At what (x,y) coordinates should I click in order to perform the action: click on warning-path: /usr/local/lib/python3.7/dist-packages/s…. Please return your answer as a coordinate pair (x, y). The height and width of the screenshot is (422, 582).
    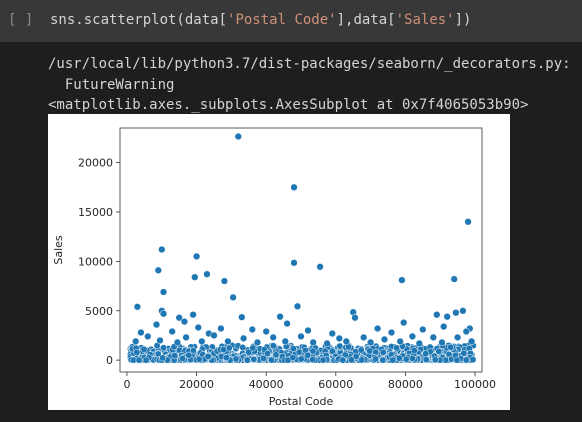
    Looking at the image, I should click on (309, 64).